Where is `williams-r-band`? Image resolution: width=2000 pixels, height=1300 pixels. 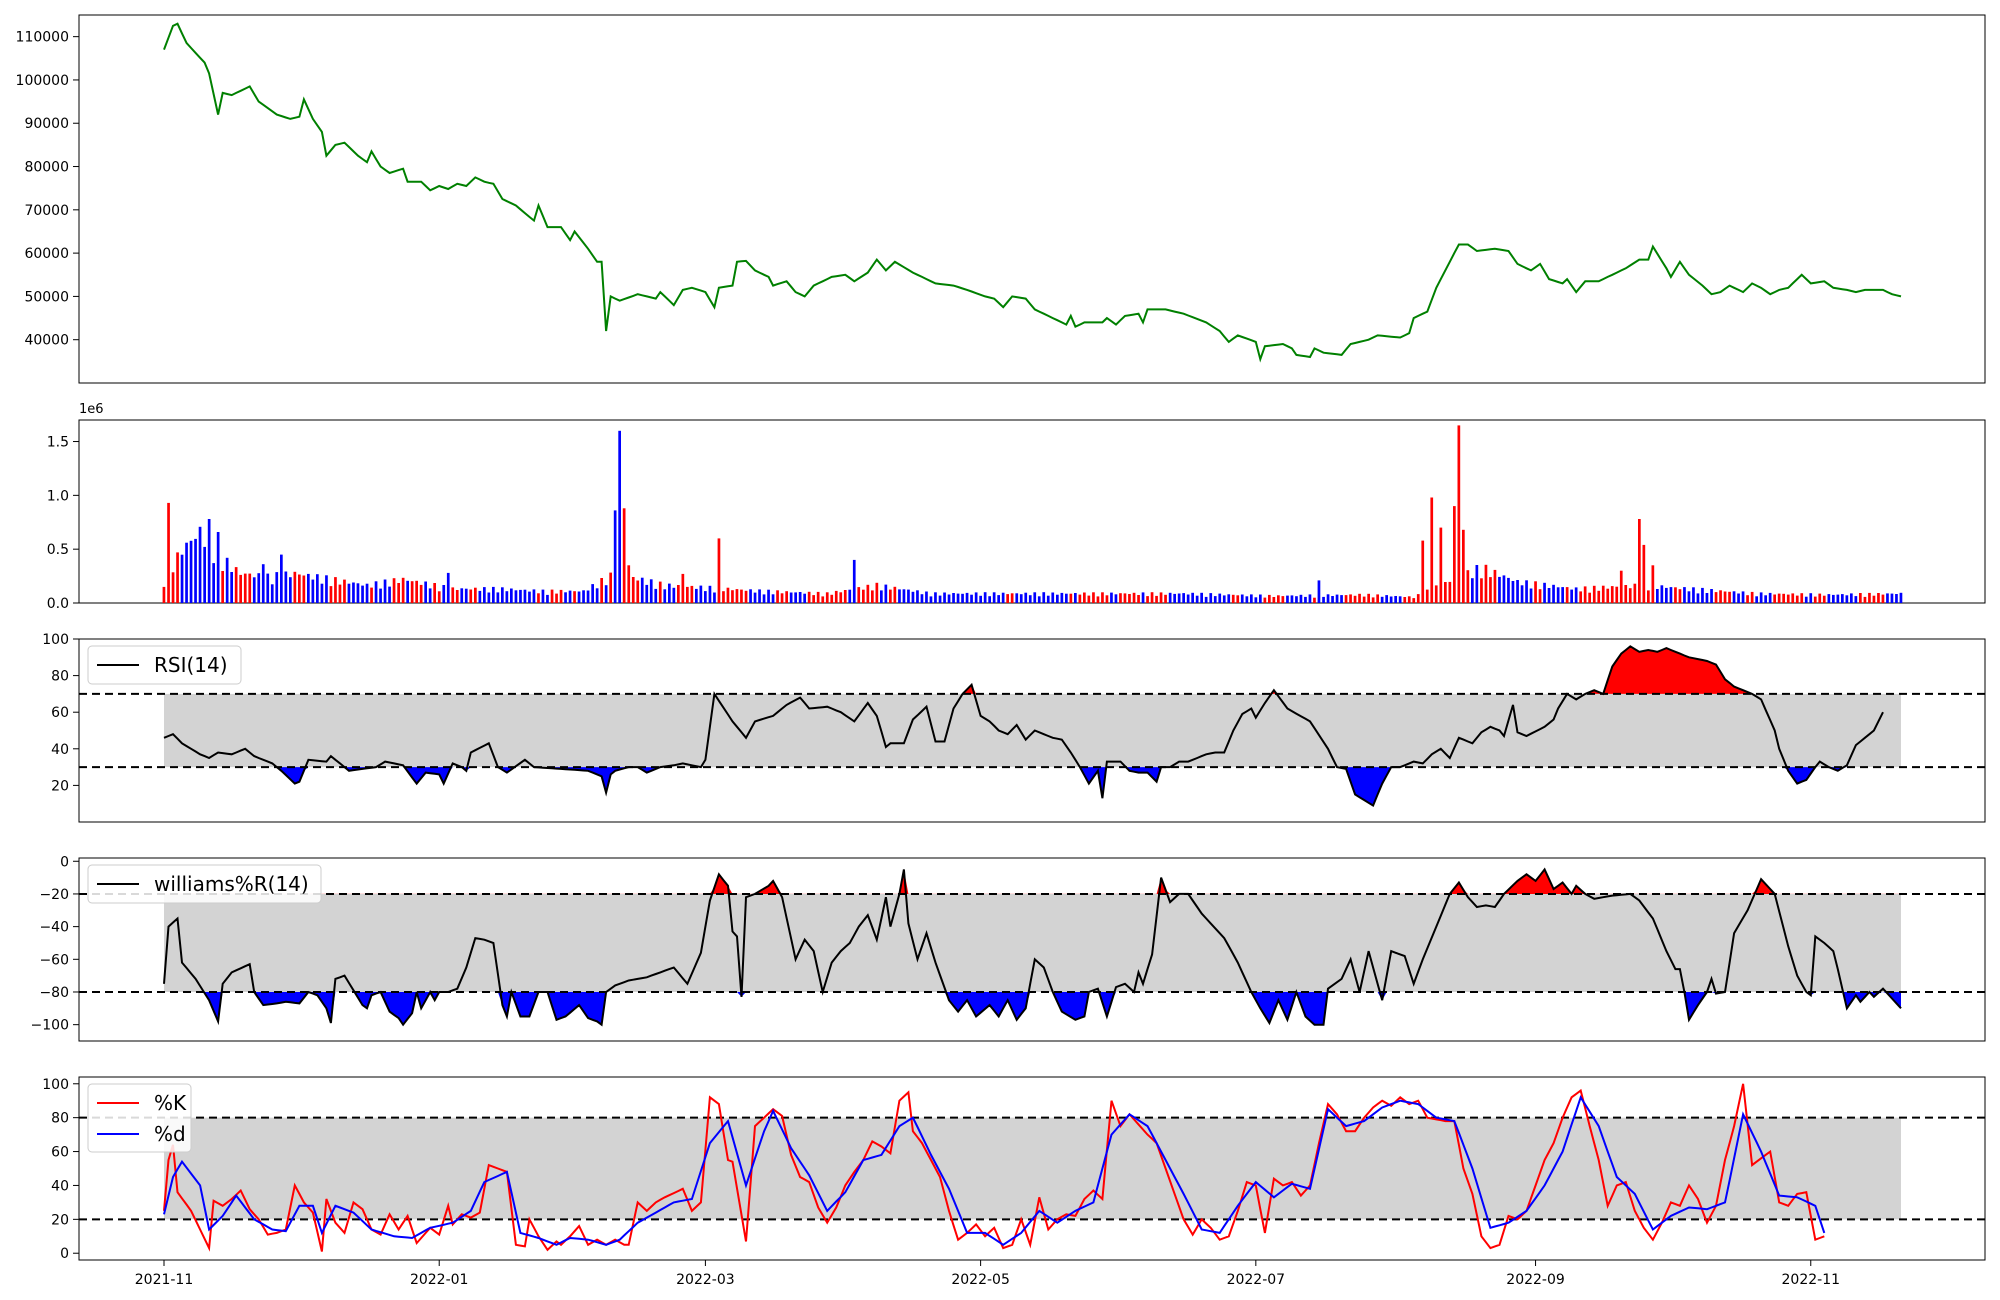 williams-r-band is located at coordinates (1032, 942).